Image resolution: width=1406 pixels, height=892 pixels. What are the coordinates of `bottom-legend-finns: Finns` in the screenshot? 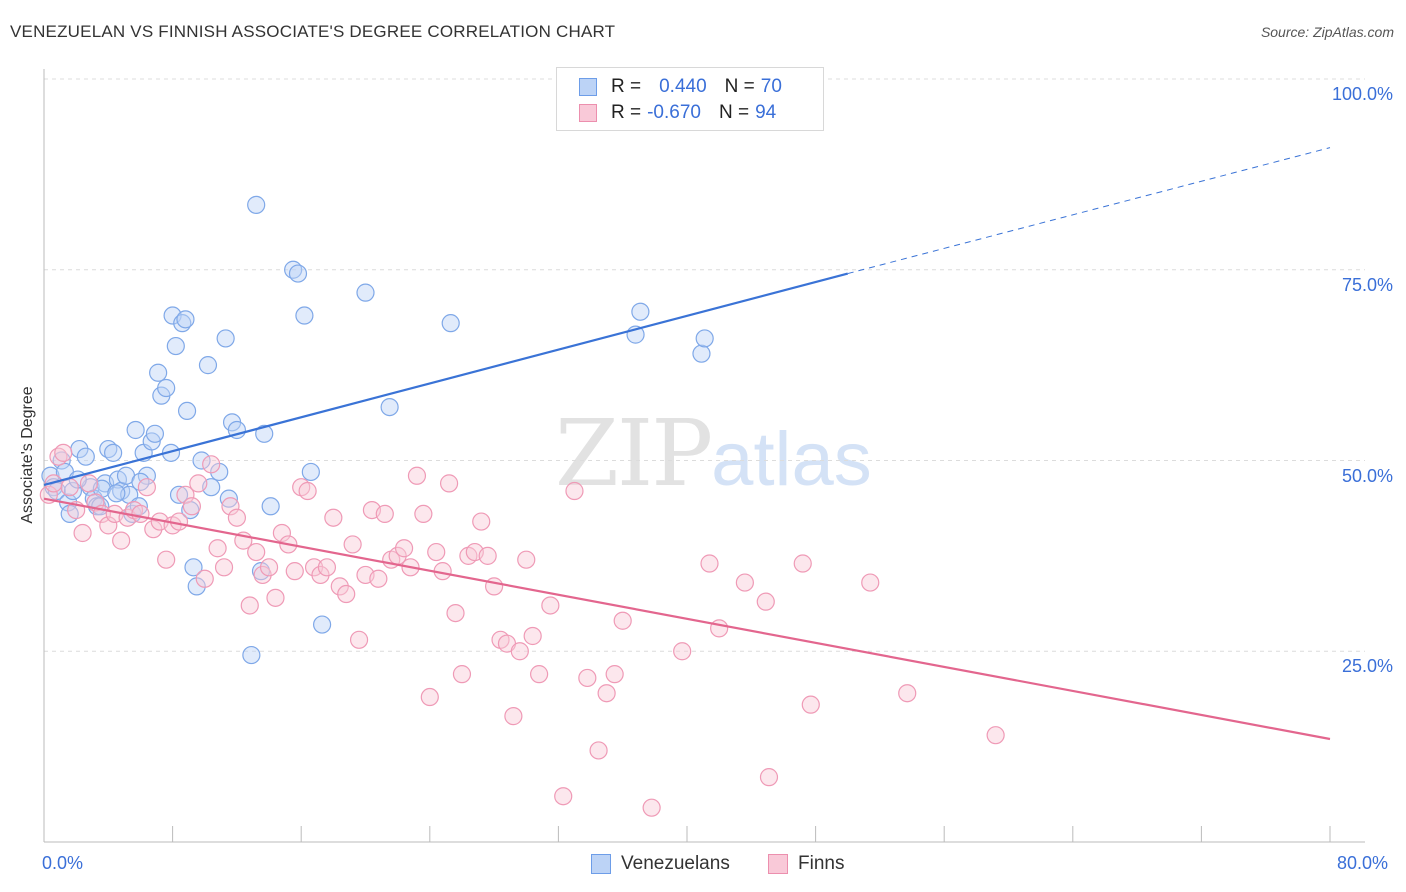 It's located at (806, 864).